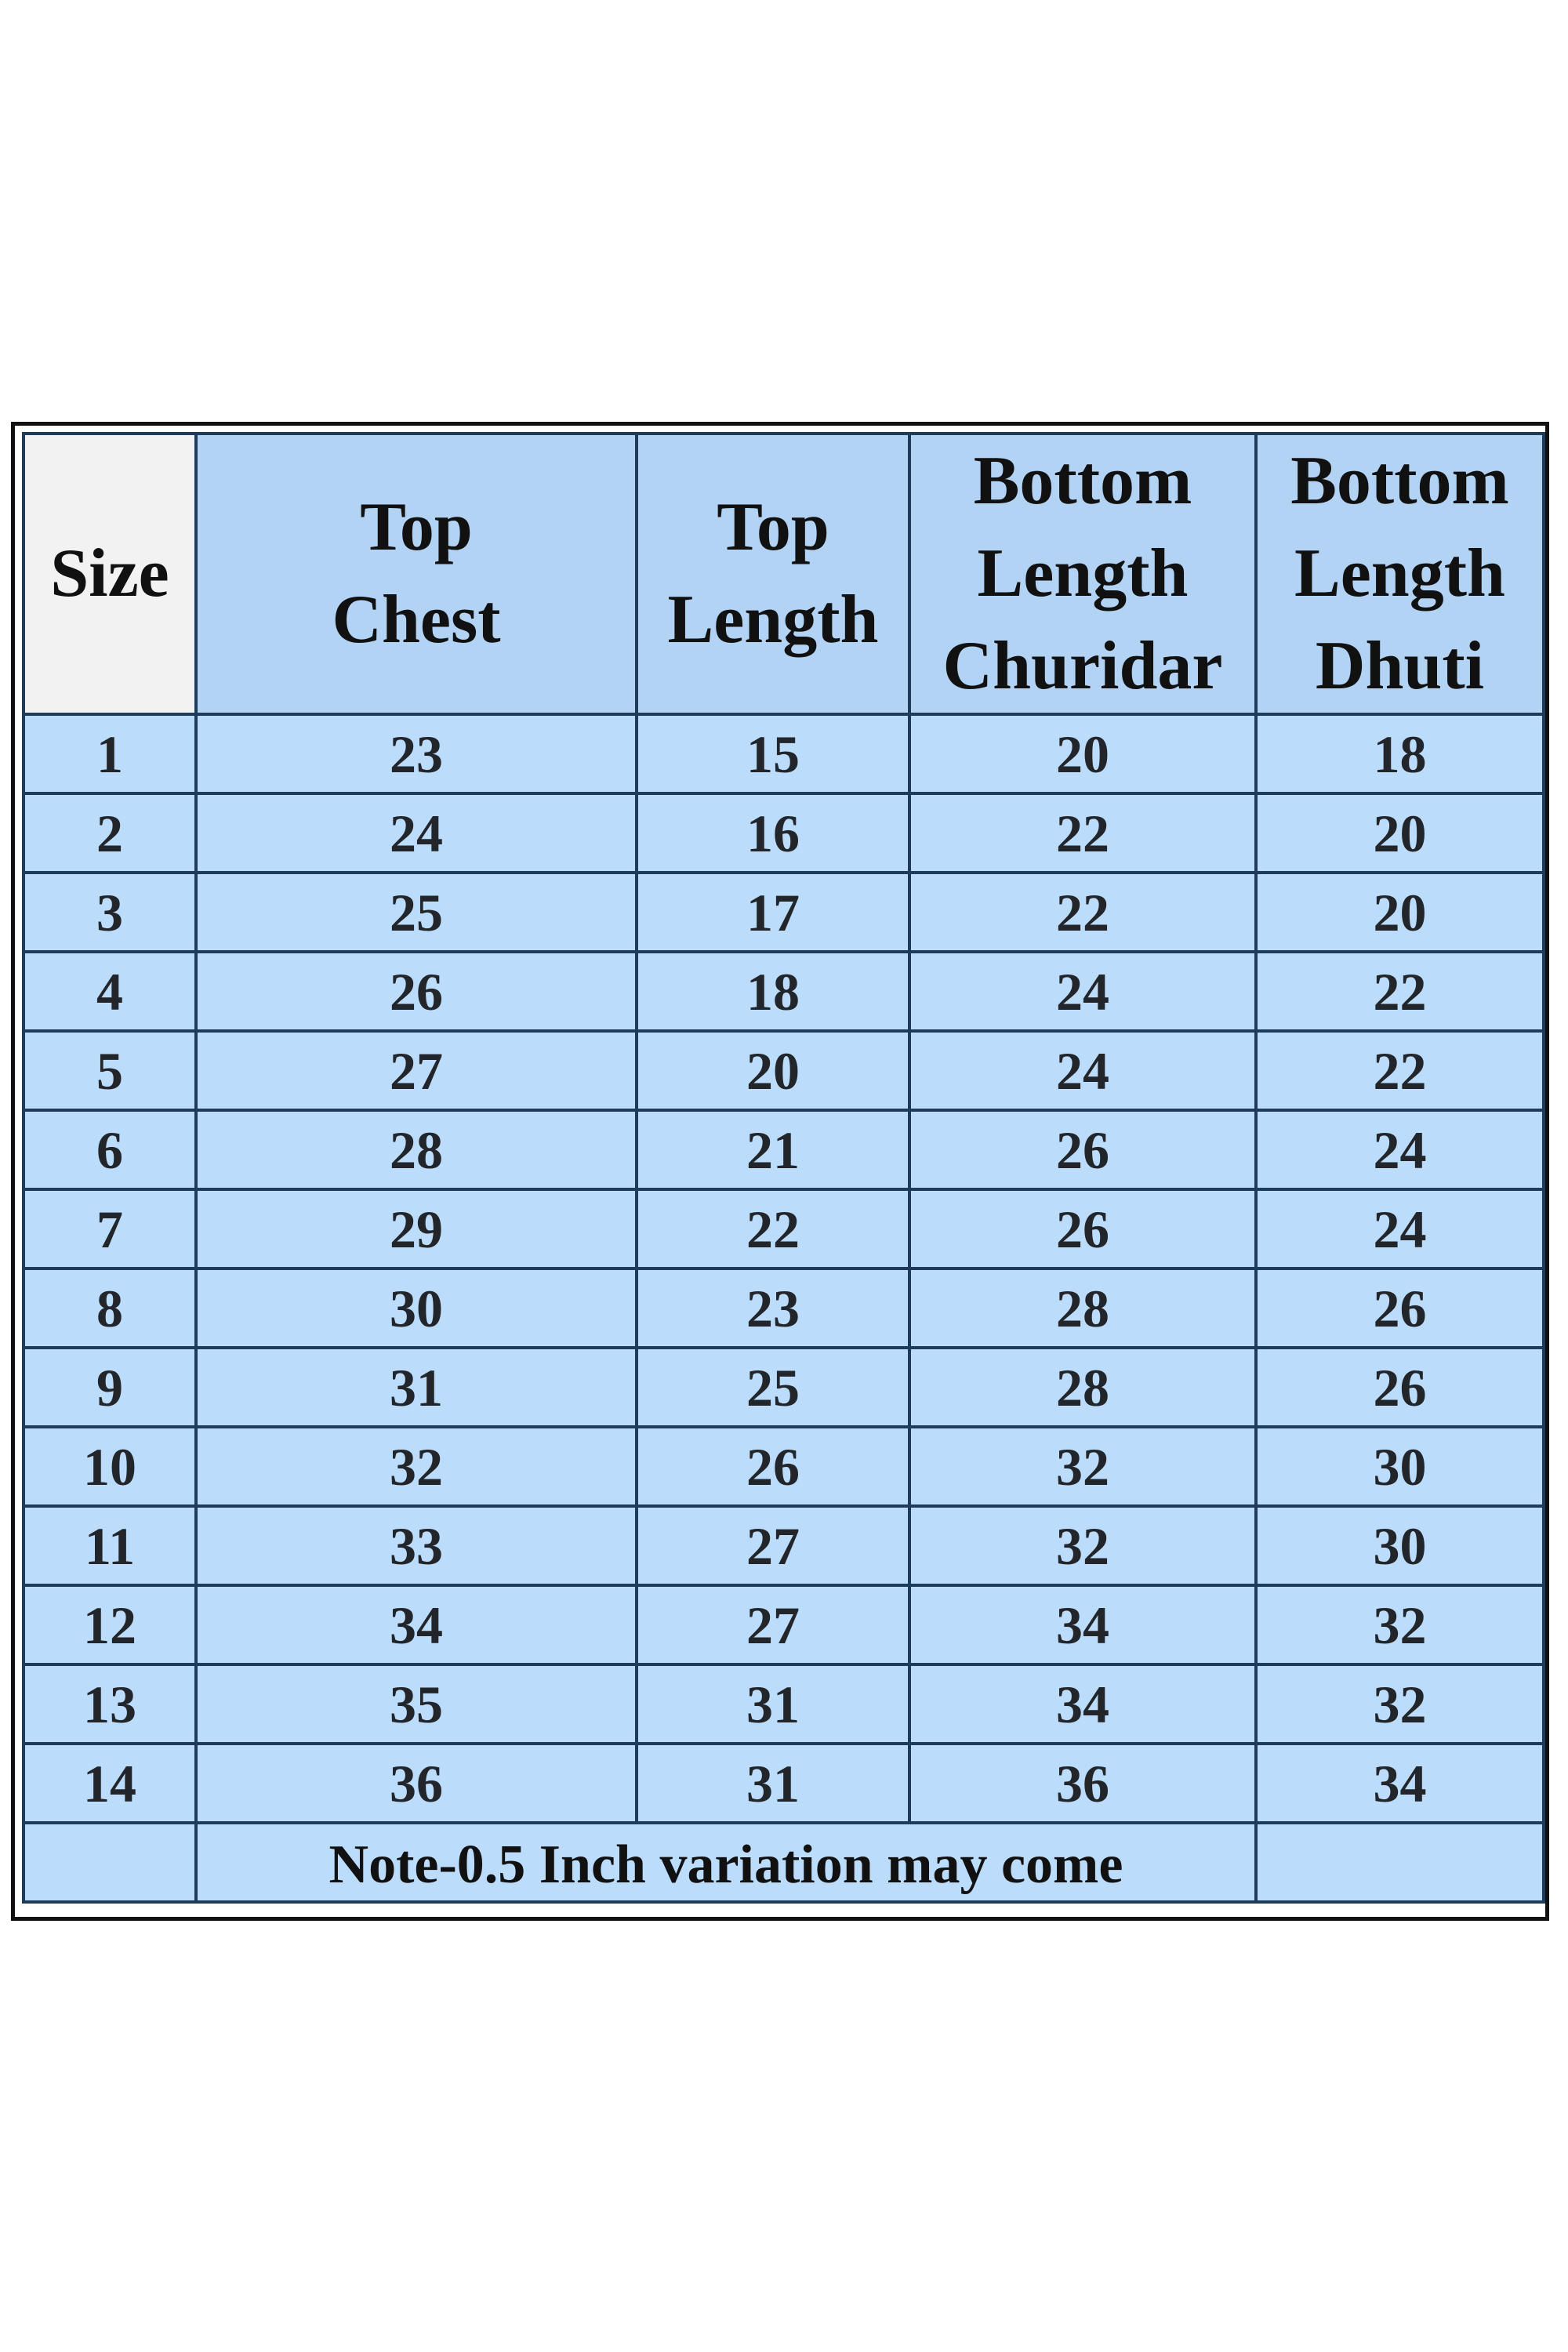 This screenshot has height=2352, width=1568. I want to click on header-top-chest: Top Chest, so click(416, 574).